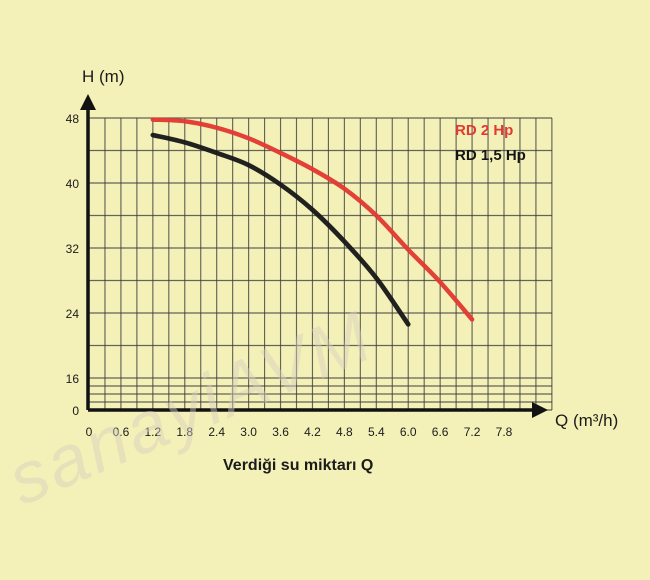 The height and width of the screenshot is (580, 650). Describe the element at coordinates (248, 432) in the screenshot. I see `x-tick-label-3-0: 3.0` at that location.